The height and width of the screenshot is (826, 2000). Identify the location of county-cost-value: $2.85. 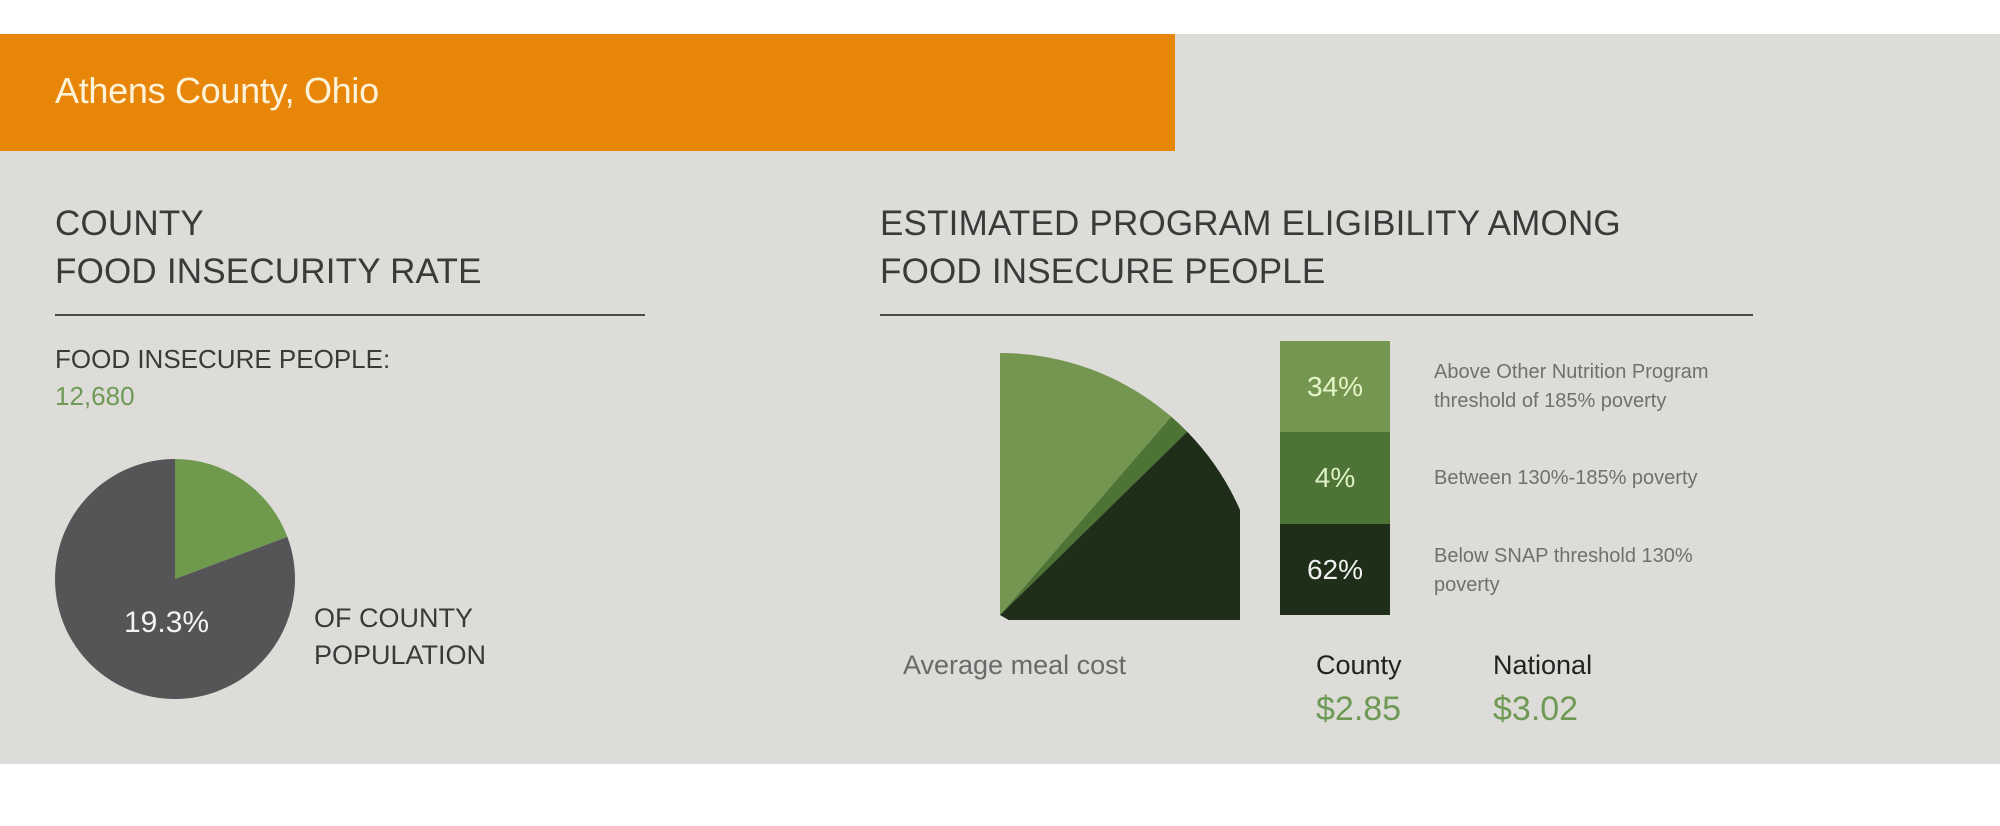
(1359, 709).